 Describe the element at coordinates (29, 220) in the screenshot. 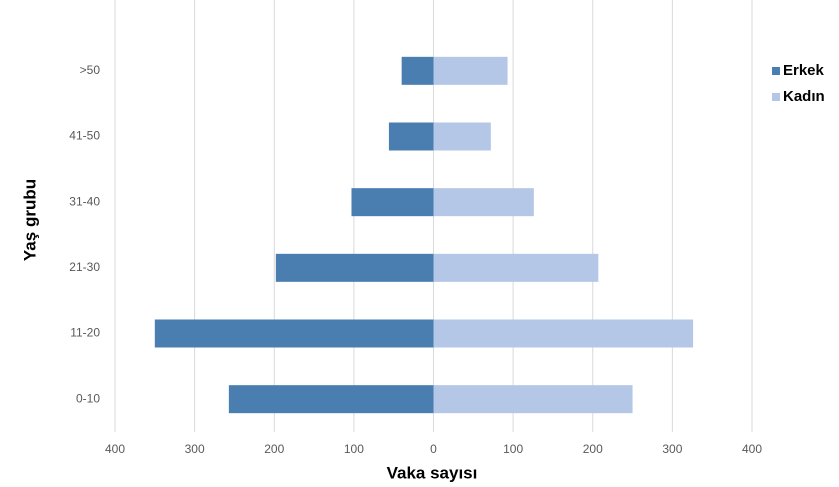

I see `y-axis-title: Yaş grubu` at that location.